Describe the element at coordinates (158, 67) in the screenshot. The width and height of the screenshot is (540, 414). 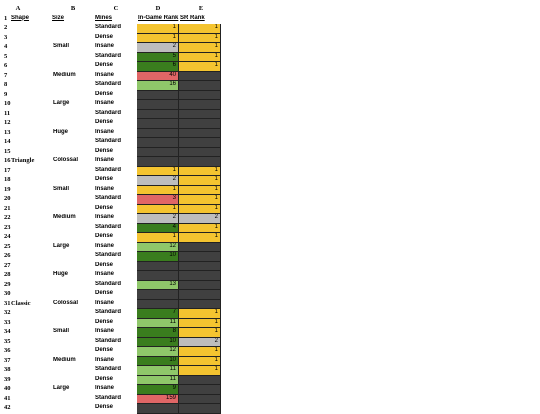
I see `ingame-rank-cell: 6` at that location.